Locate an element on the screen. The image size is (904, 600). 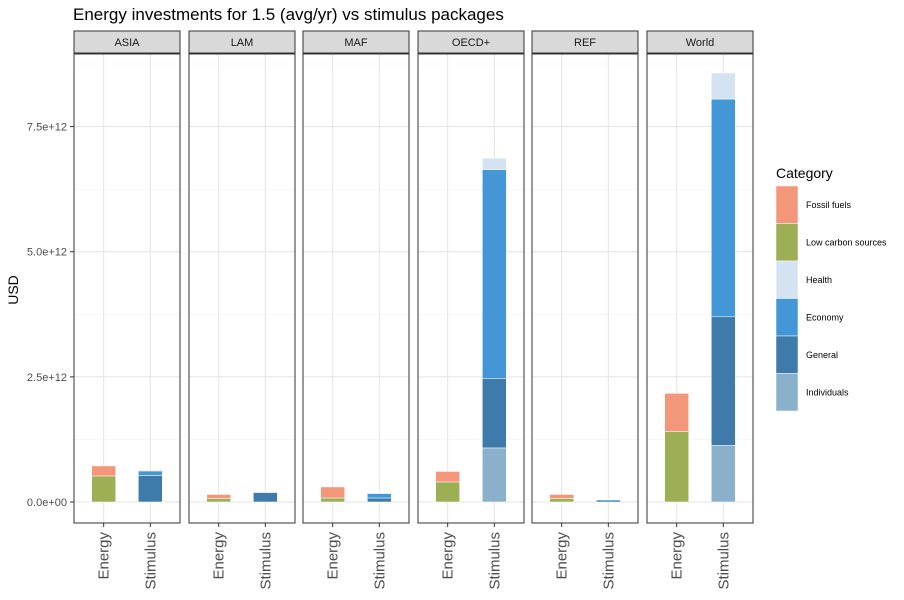
facet-strip-label: OECD+ is located at coordinates (471, 43).